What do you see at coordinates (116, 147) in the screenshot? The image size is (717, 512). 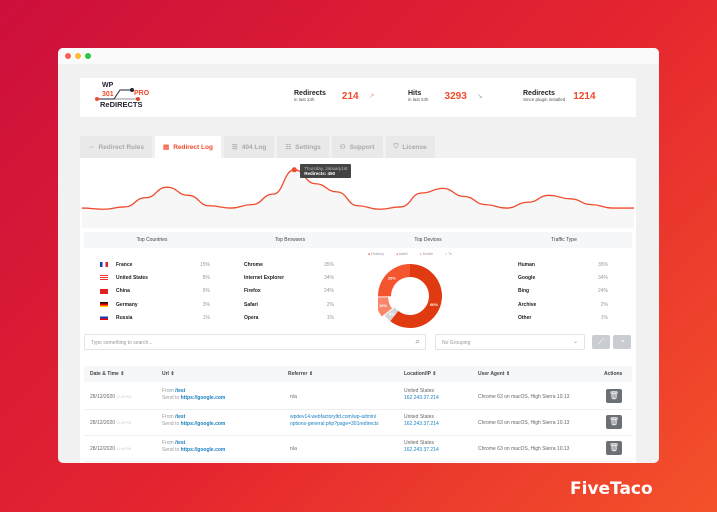 I see `tab-redirect-rules: ⇔ Redirect Rules` at bounding box center [116, 147].